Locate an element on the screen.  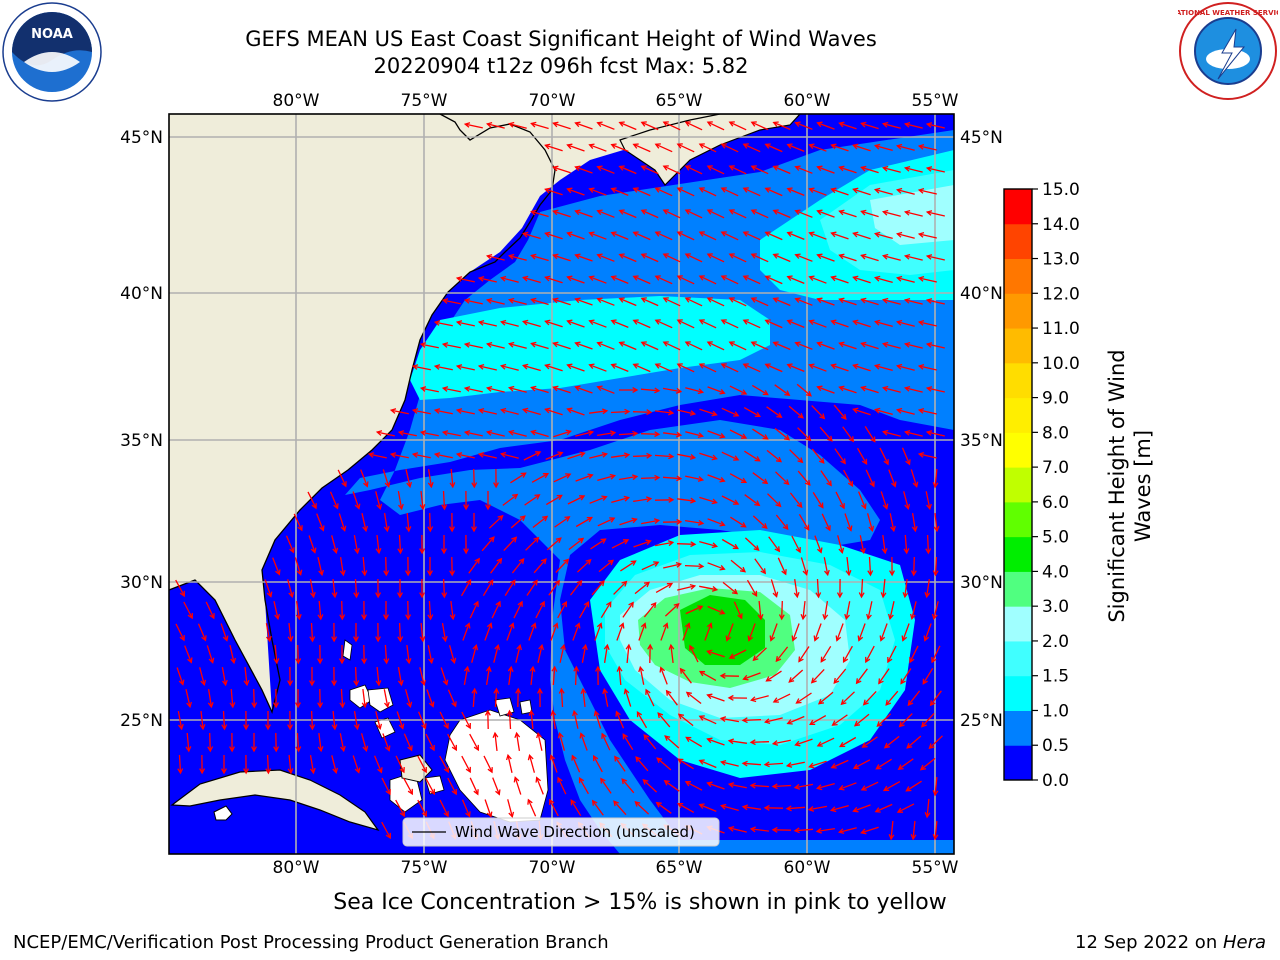
lon-tick-label: 60°W is located at coordinates (807, 101).